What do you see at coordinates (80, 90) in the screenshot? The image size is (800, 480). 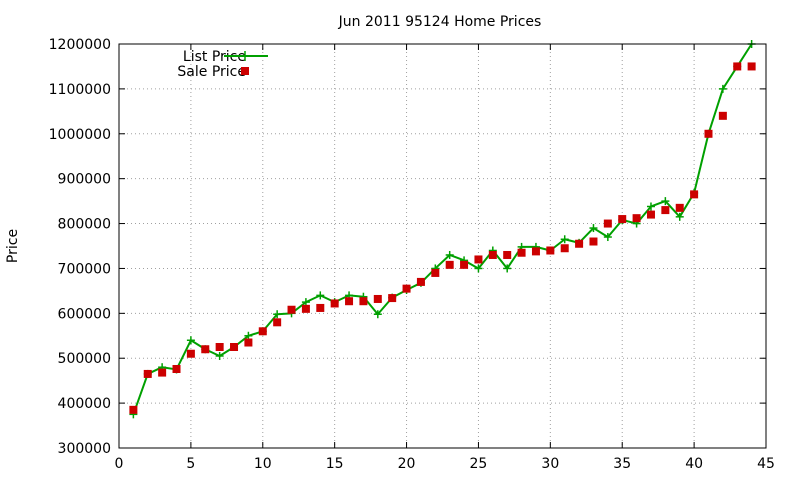 I see `y-tick-label: 1100000` at bounding box center [80, 90].